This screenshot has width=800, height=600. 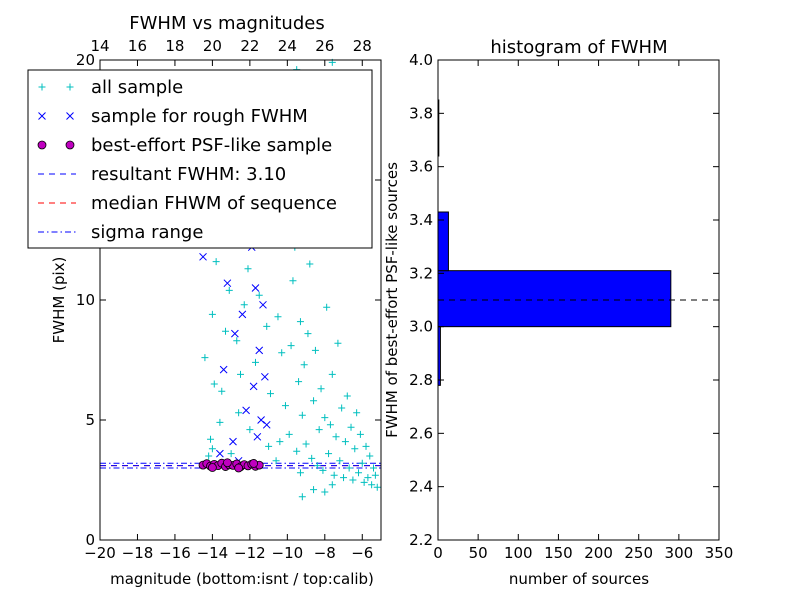 I want to click on legend-box, so click(x=200, y=159).